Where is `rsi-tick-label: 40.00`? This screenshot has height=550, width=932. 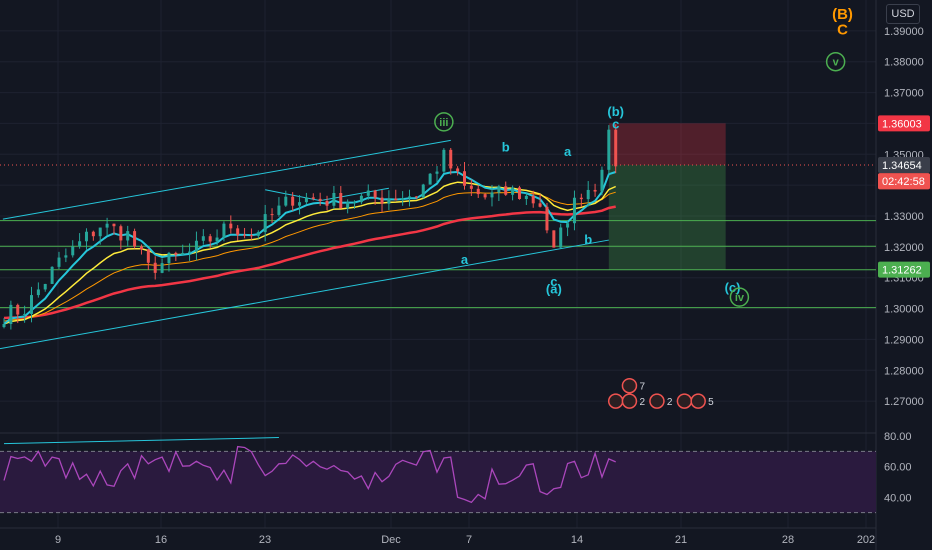 rsi-tick-label: 40.00 is located at coordinates (898, 498).